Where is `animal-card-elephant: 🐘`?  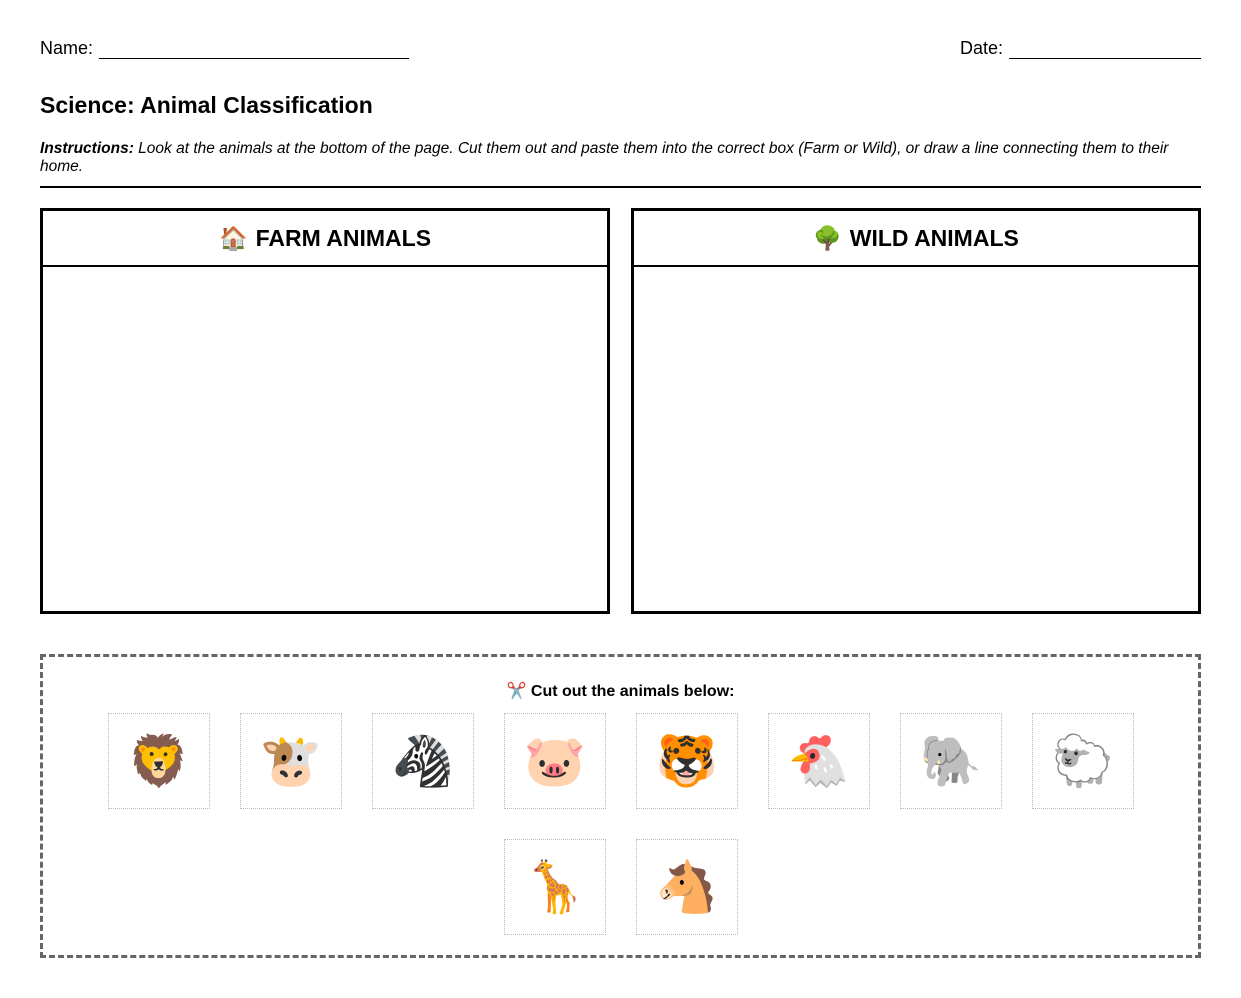 animal-card-elephant: 🐘 is located at coordinates (951, 761).